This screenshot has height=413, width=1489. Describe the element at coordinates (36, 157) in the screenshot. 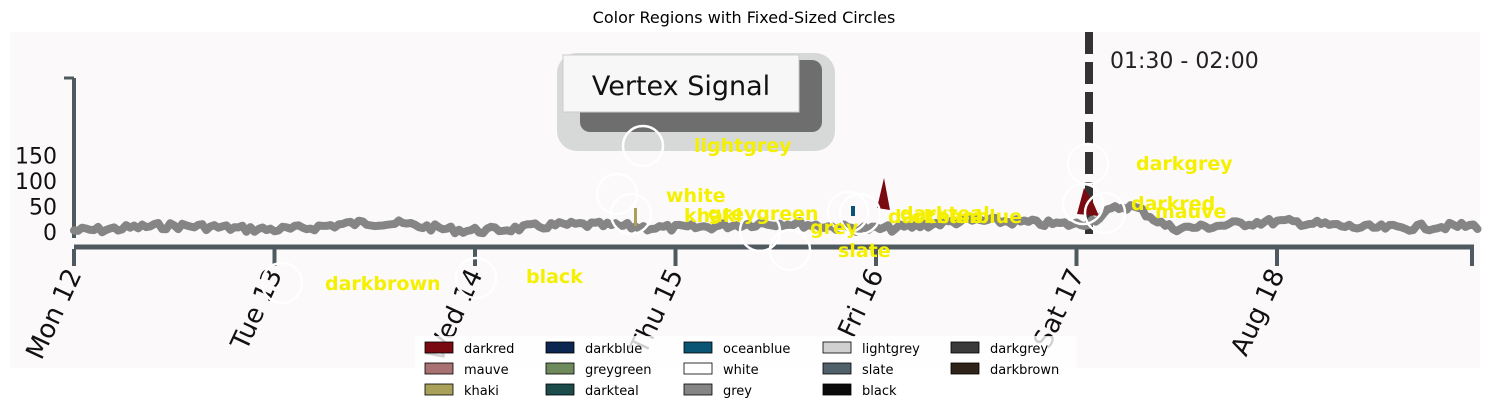

I see `y-tick-150: 150` at that location.